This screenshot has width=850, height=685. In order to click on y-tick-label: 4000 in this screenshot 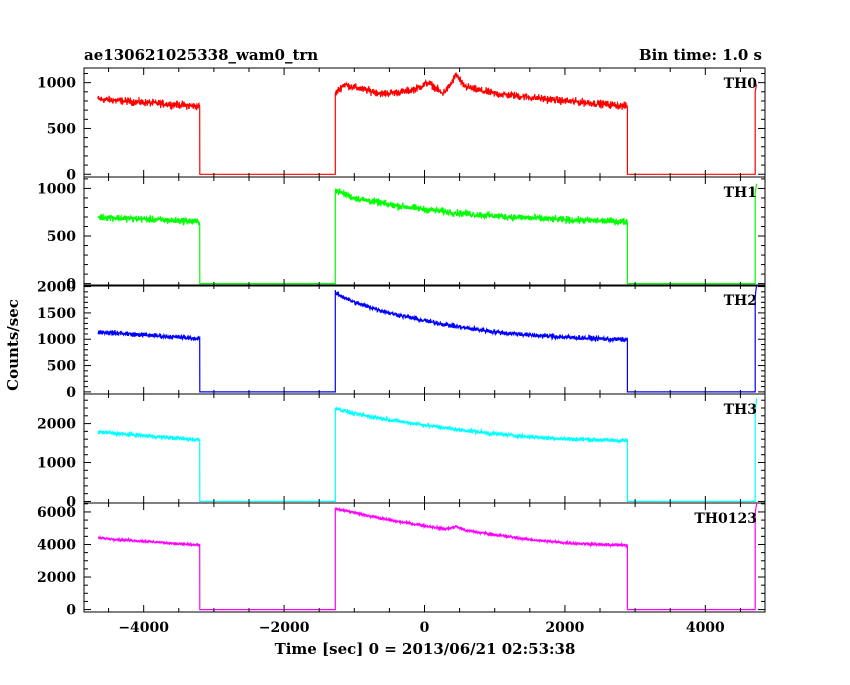, I will do `click(56, 545)`.